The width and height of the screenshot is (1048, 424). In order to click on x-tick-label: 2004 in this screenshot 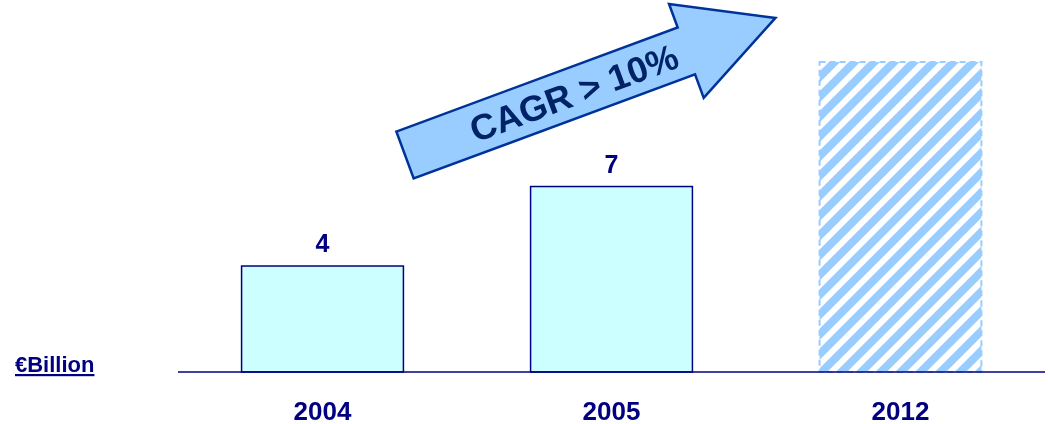, I will do `click(322, 410)`.